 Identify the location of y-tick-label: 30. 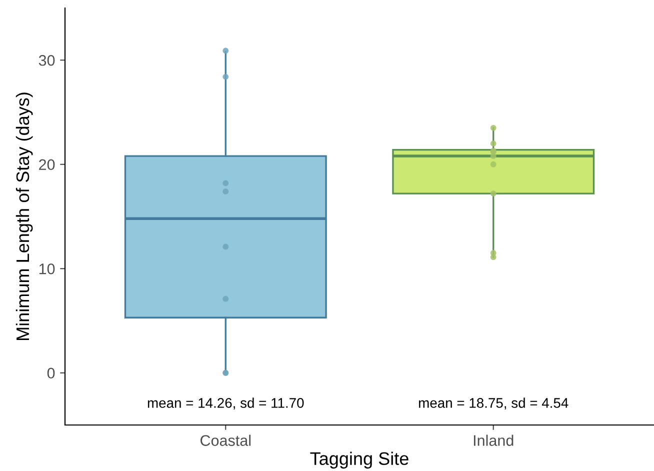
(46, 60).